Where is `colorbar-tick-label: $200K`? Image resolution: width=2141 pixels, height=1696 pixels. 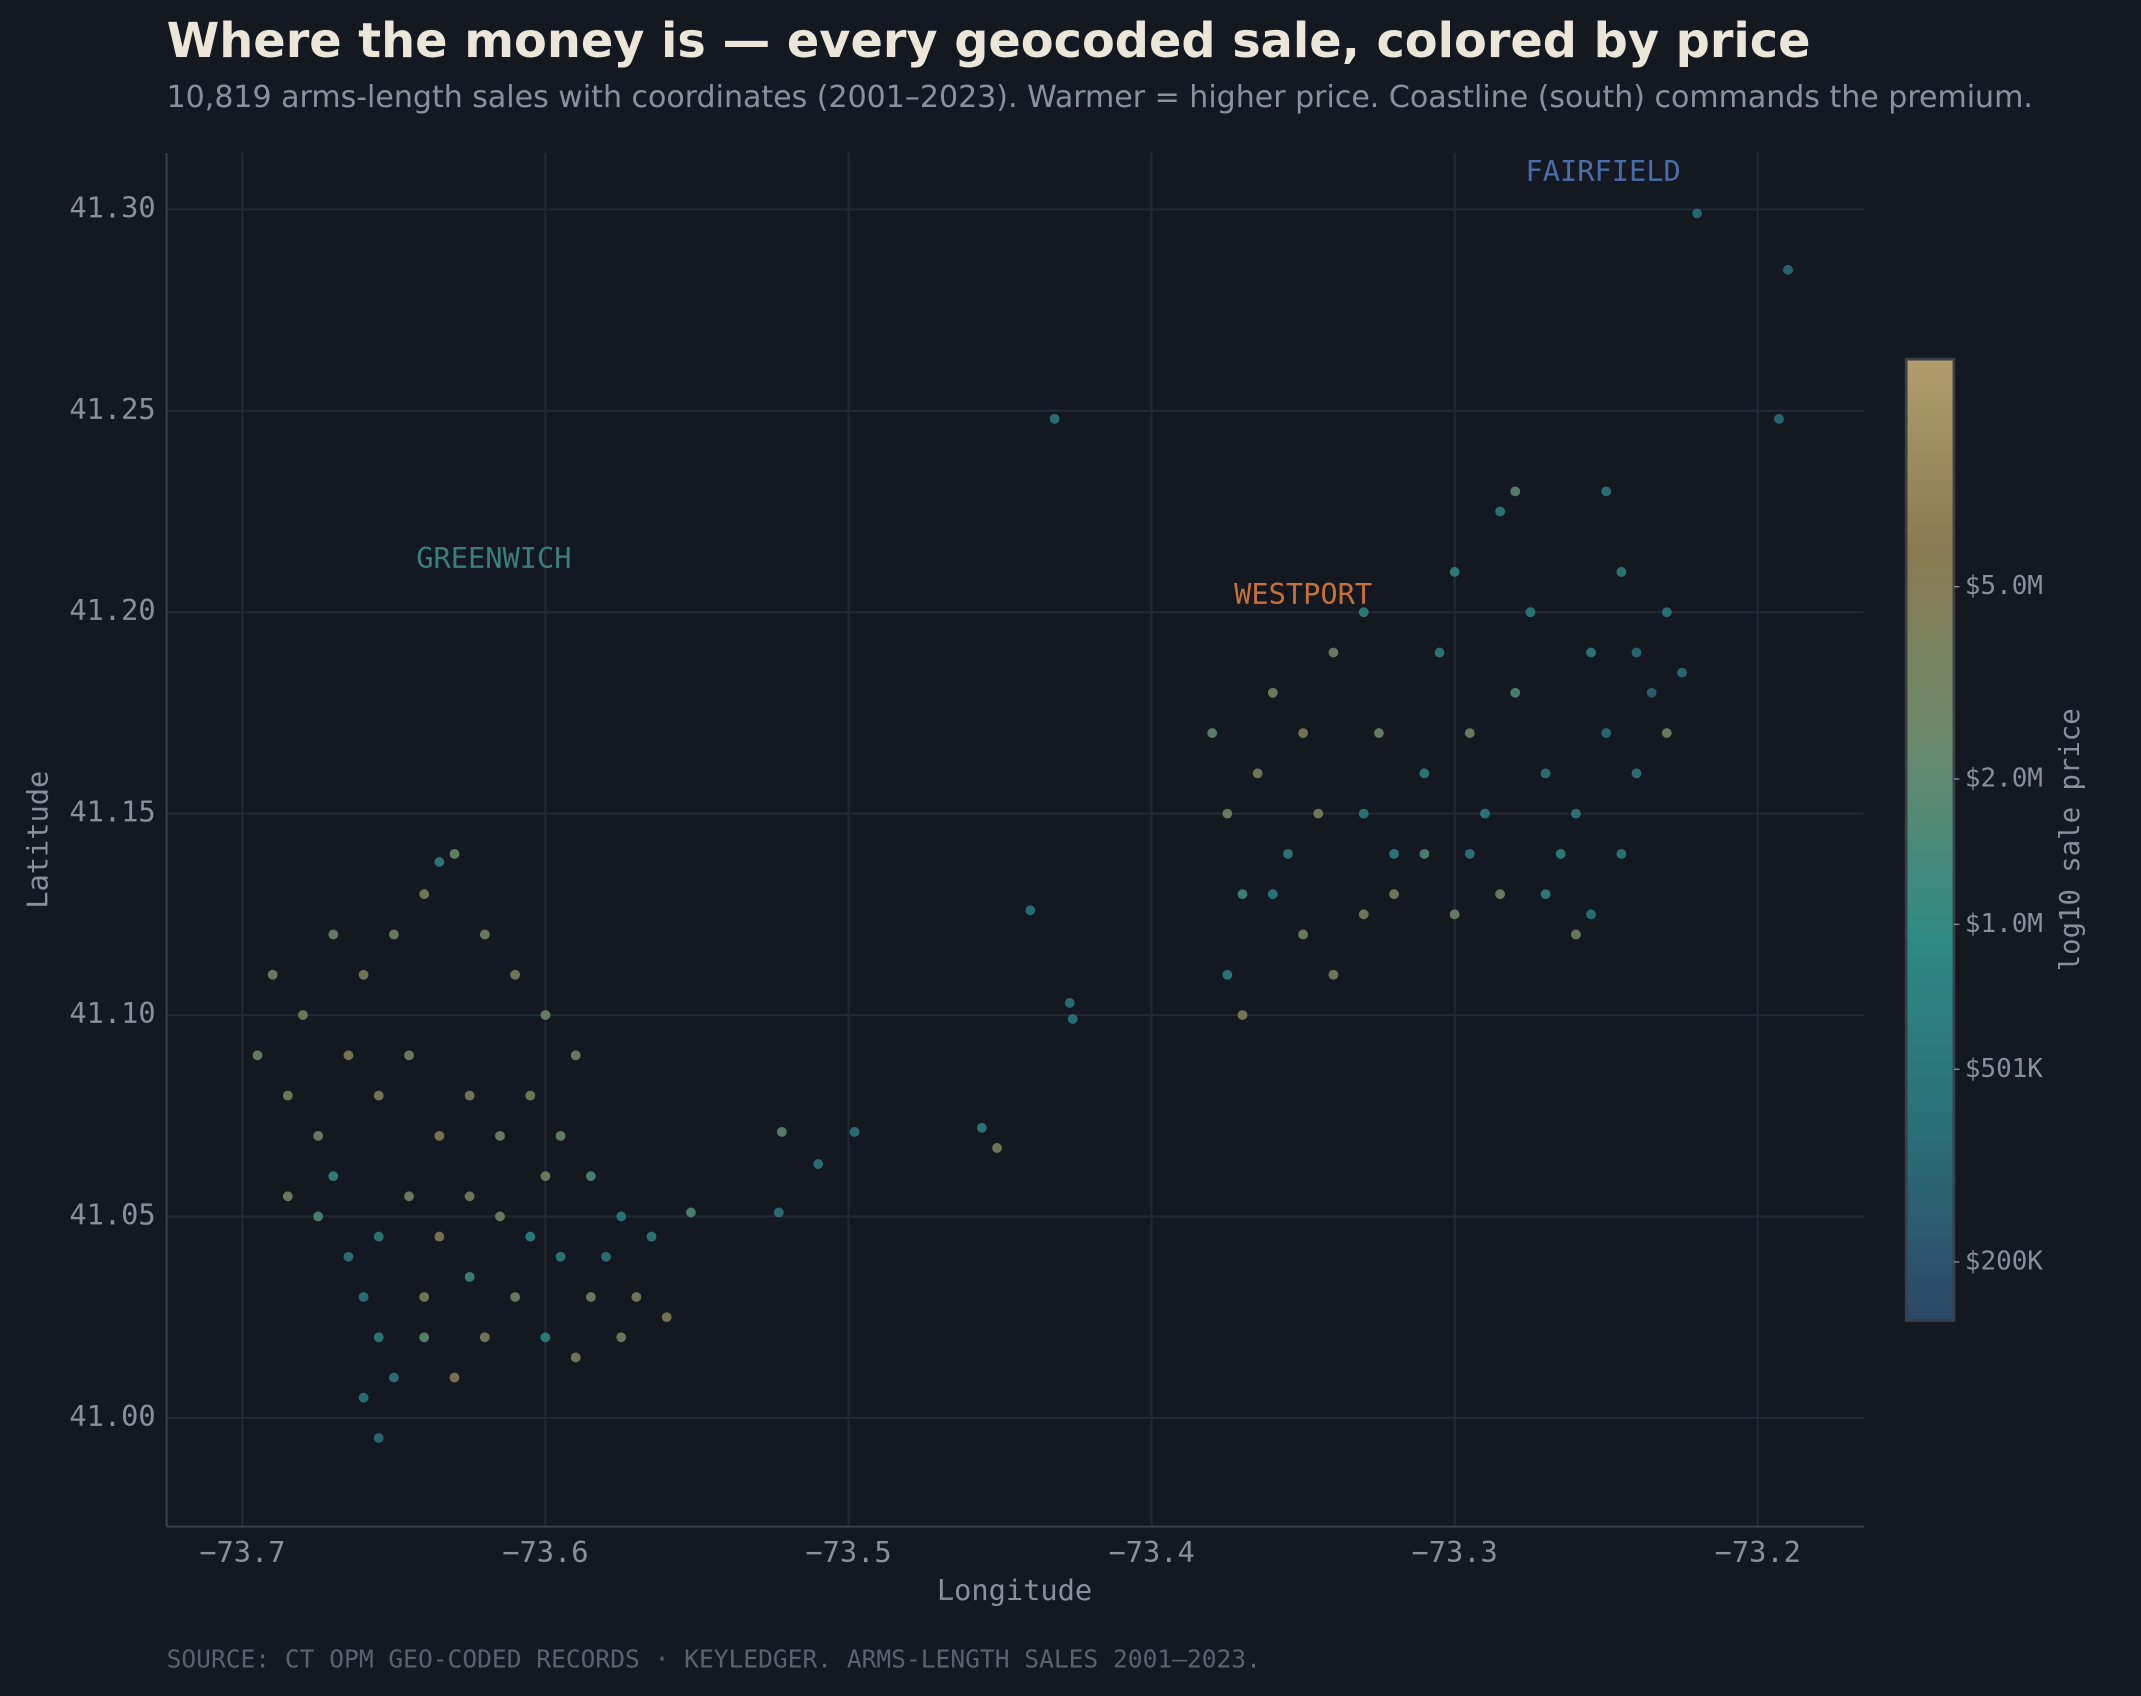 colorbar-tick-label: $200K is located at coordinates (2004, 1261).